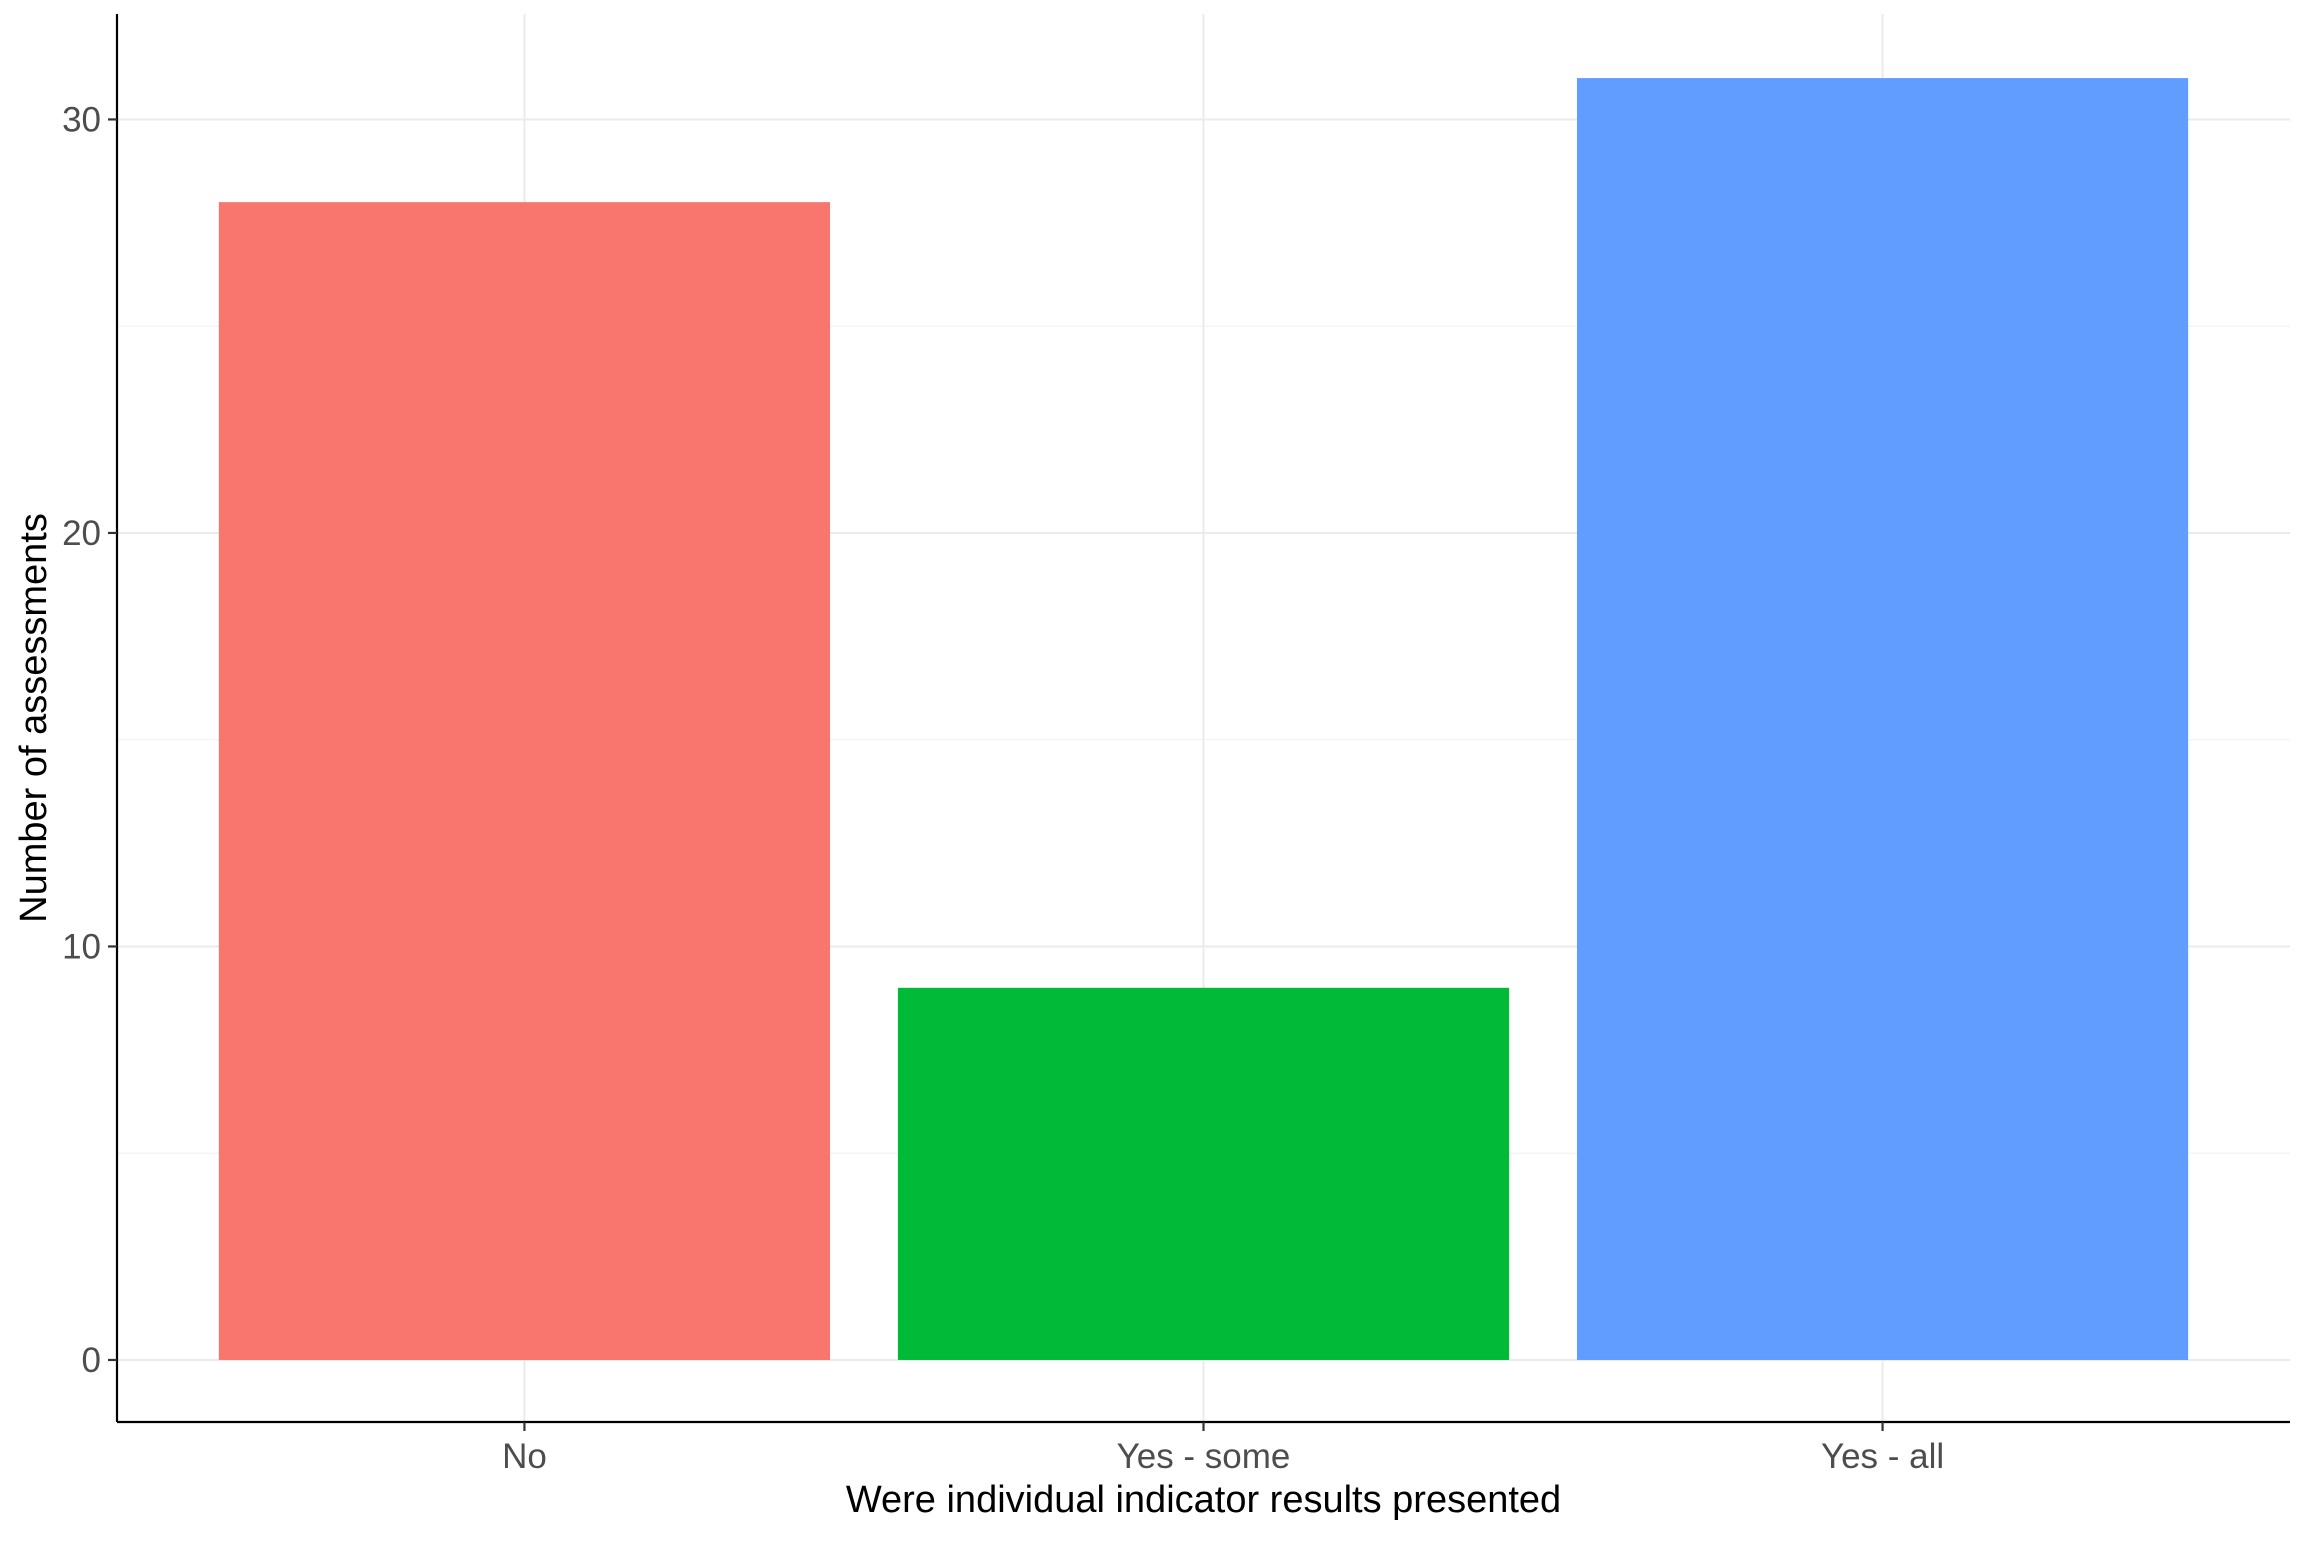 The height and width of the screenshot is (1541, 2304). What do you see at coordinates (81, 946) in the screenshot?
I see `y-tick-label: 10` at bounding box center [81, 946].